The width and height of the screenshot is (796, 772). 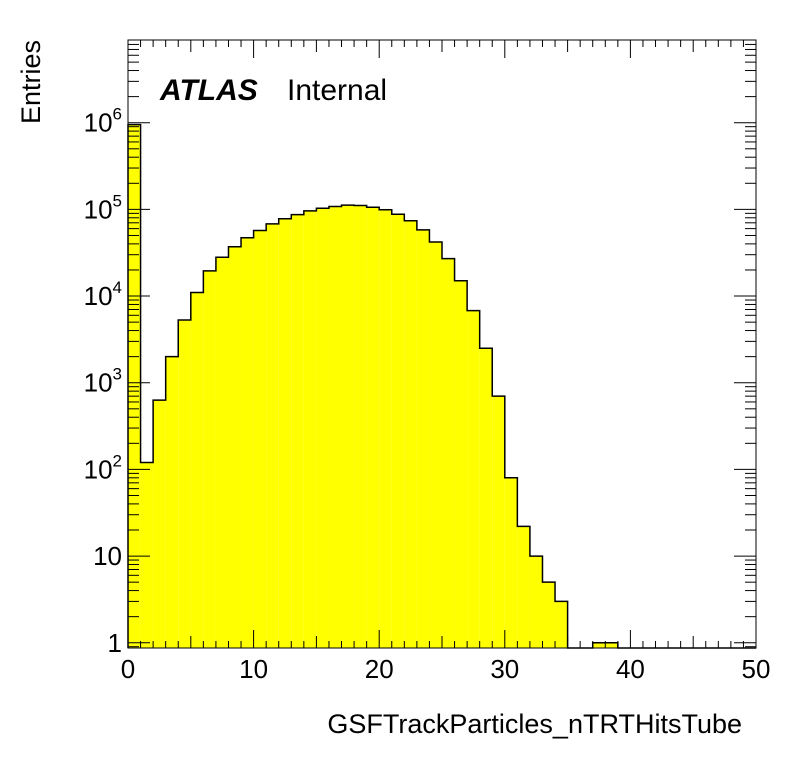 What do you see at coordinates (103, 467) in the screenshot?
I see `y-tick-label: 10²` at bounding box center [103, 467].